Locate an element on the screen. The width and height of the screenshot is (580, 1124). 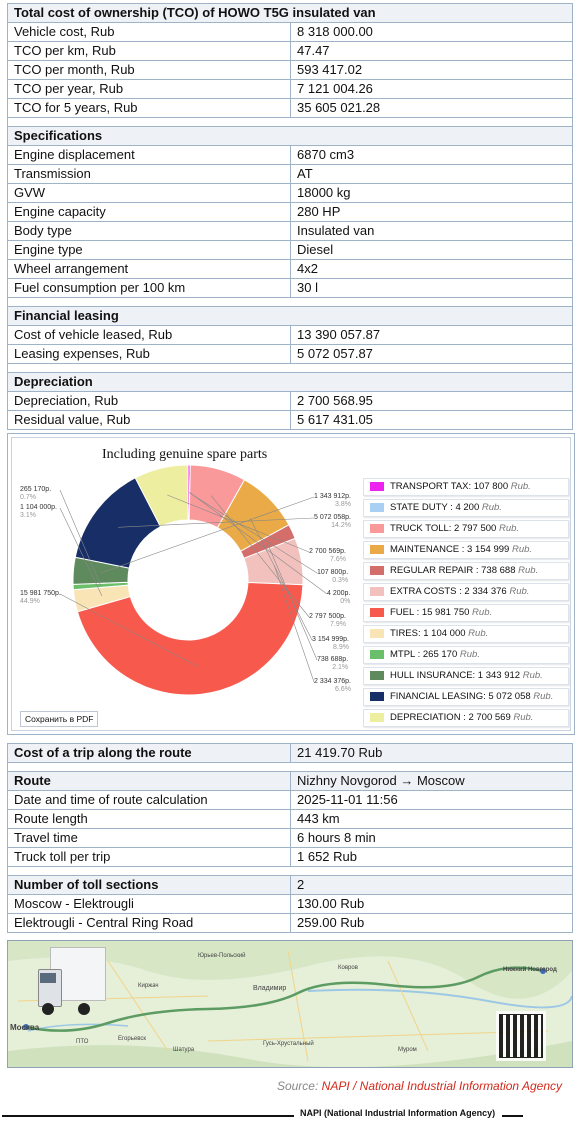
chart-title: Including genuine spare parts is located at coordinates (185, 454).